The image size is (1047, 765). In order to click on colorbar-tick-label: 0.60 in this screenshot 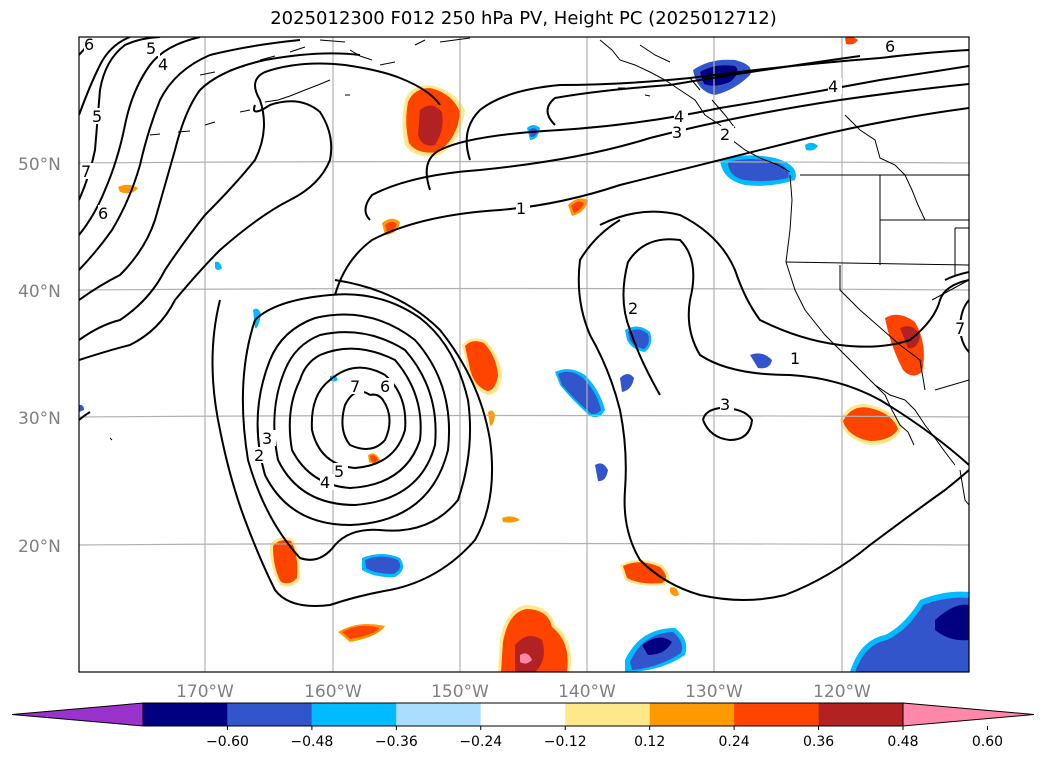, I will do `click(987, 742)`.